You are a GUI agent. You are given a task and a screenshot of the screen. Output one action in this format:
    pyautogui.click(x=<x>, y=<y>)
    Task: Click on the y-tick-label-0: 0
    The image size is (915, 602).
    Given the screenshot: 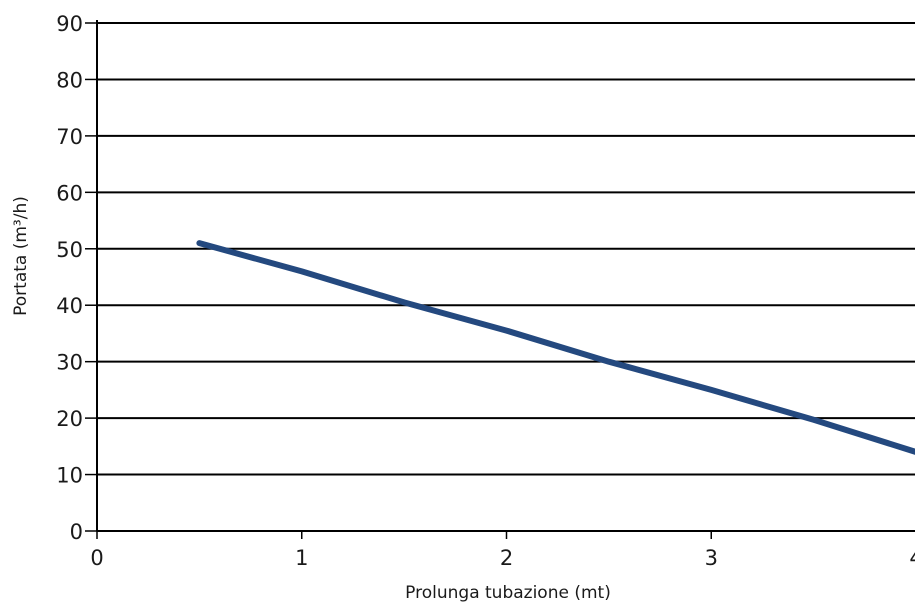 What is the action you would take?
    pyautogui.click(x=76, y=532)
    